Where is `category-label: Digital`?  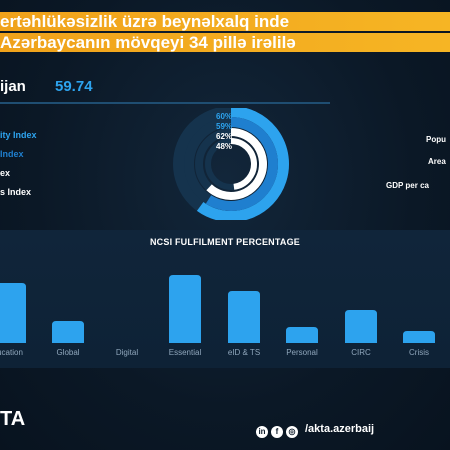 category-label: Digital is located at coordinates (127, 352).